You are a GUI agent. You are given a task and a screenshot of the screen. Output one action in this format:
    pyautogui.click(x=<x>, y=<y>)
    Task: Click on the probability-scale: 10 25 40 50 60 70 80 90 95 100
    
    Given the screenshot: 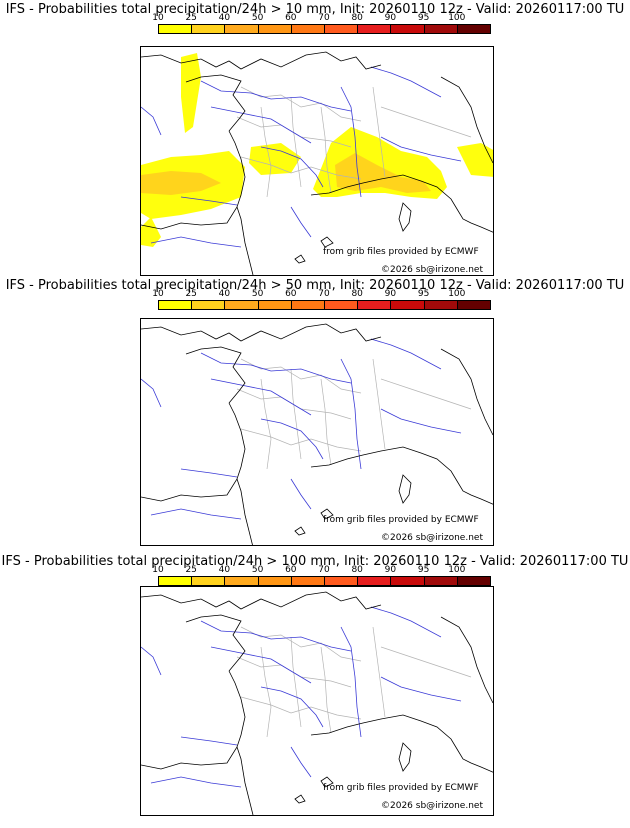 What is the action you would take?
    pyautogui.click(x=321, y=23)
    